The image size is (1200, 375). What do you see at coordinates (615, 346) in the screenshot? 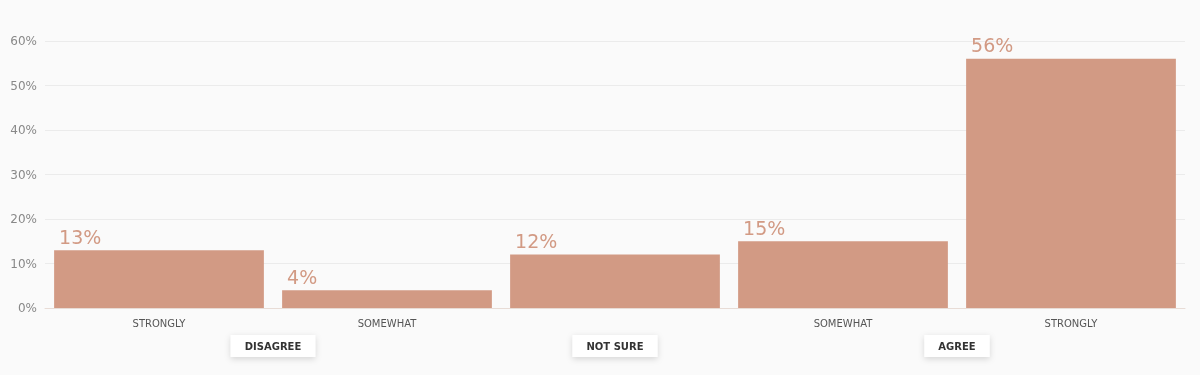
I see `text: NOT SURE` at bounding box center [615, 346].